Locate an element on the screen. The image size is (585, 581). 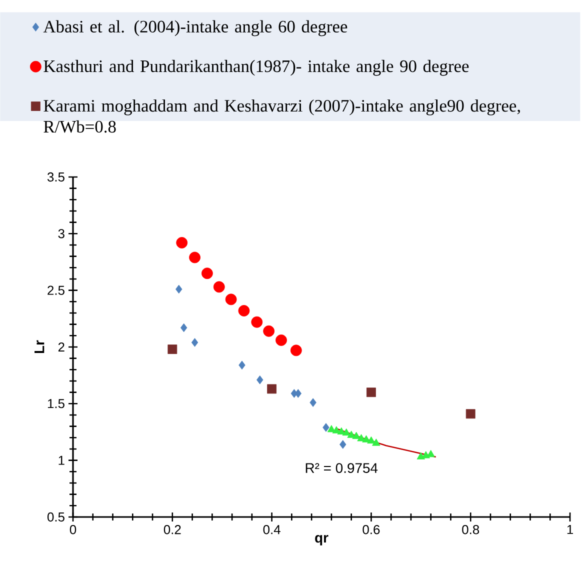
legend-label: Karami moghaddam and Keshavarzi (2007)-intake angle90 degree, R/Wb=0.8 is located at coordinates (282, 116).